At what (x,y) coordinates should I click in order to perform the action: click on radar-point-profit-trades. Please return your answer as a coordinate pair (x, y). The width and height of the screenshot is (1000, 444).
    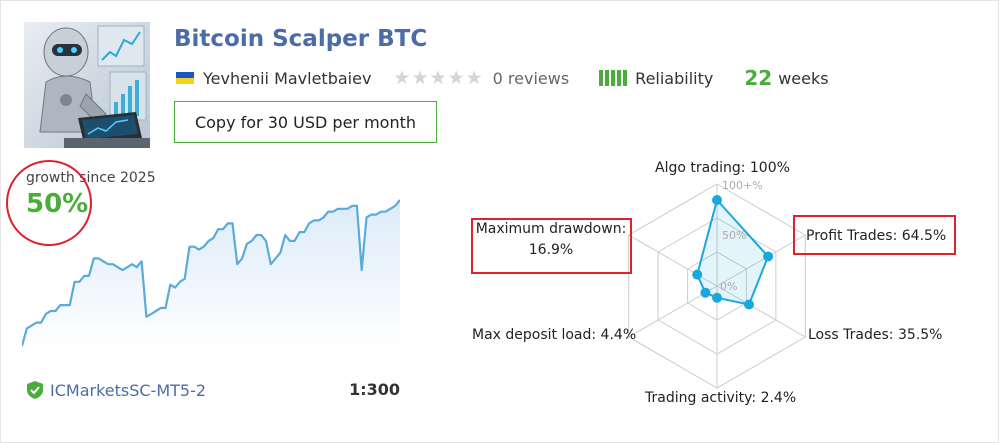
    Looking at the image, I should click on (768, 256).